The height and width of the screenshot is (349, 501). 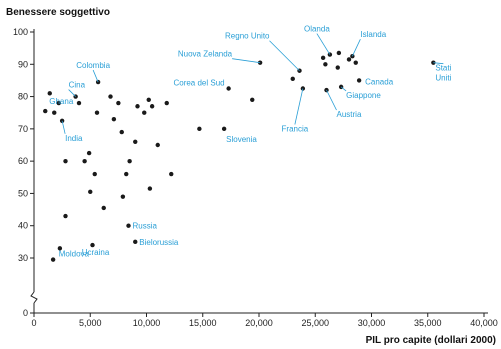 What do you see at coordinates (315, 323) in the screenshot?
I see `x-tick-label: 25,000` at bounding box center [315, 323].